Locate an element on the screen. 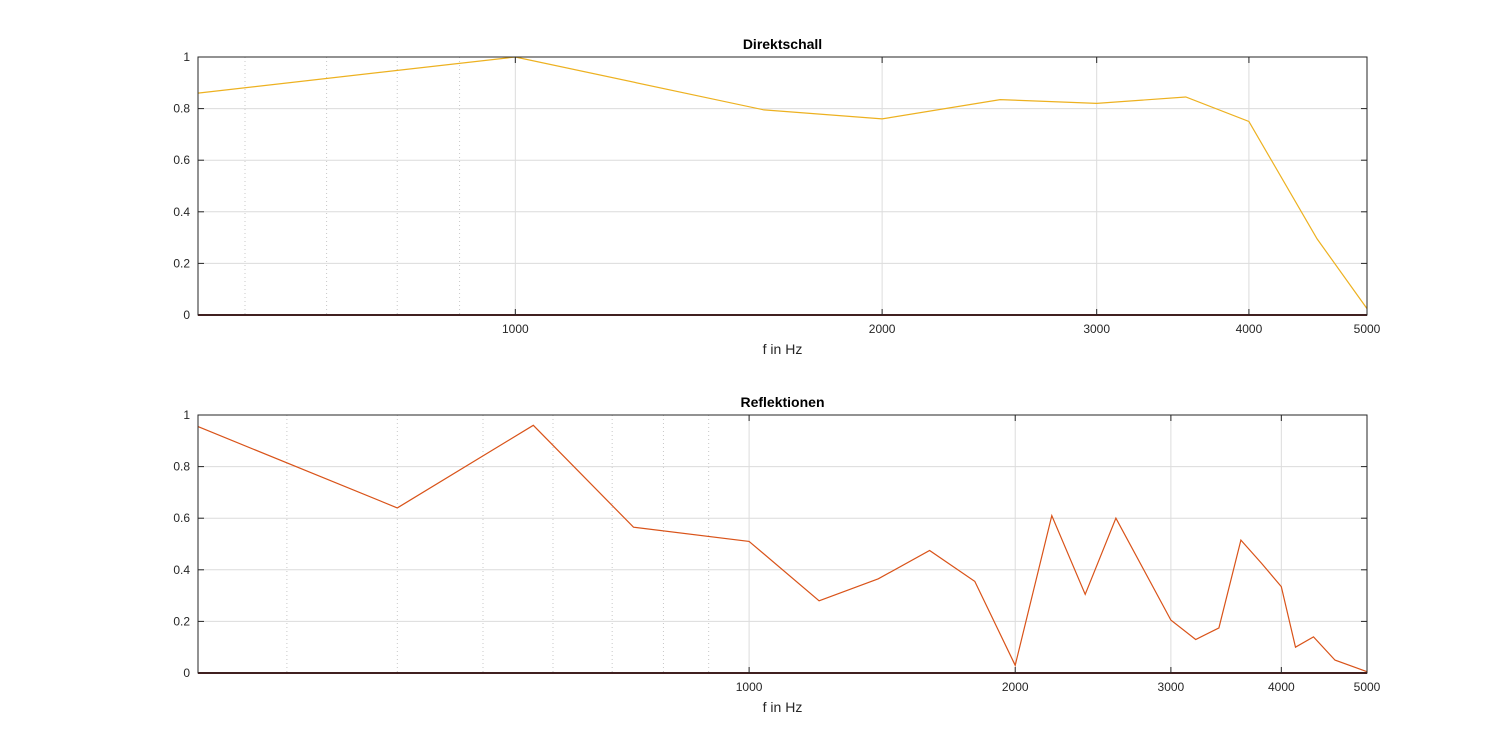  chart-title: Reflektionen is located at coordinates (782, 402).